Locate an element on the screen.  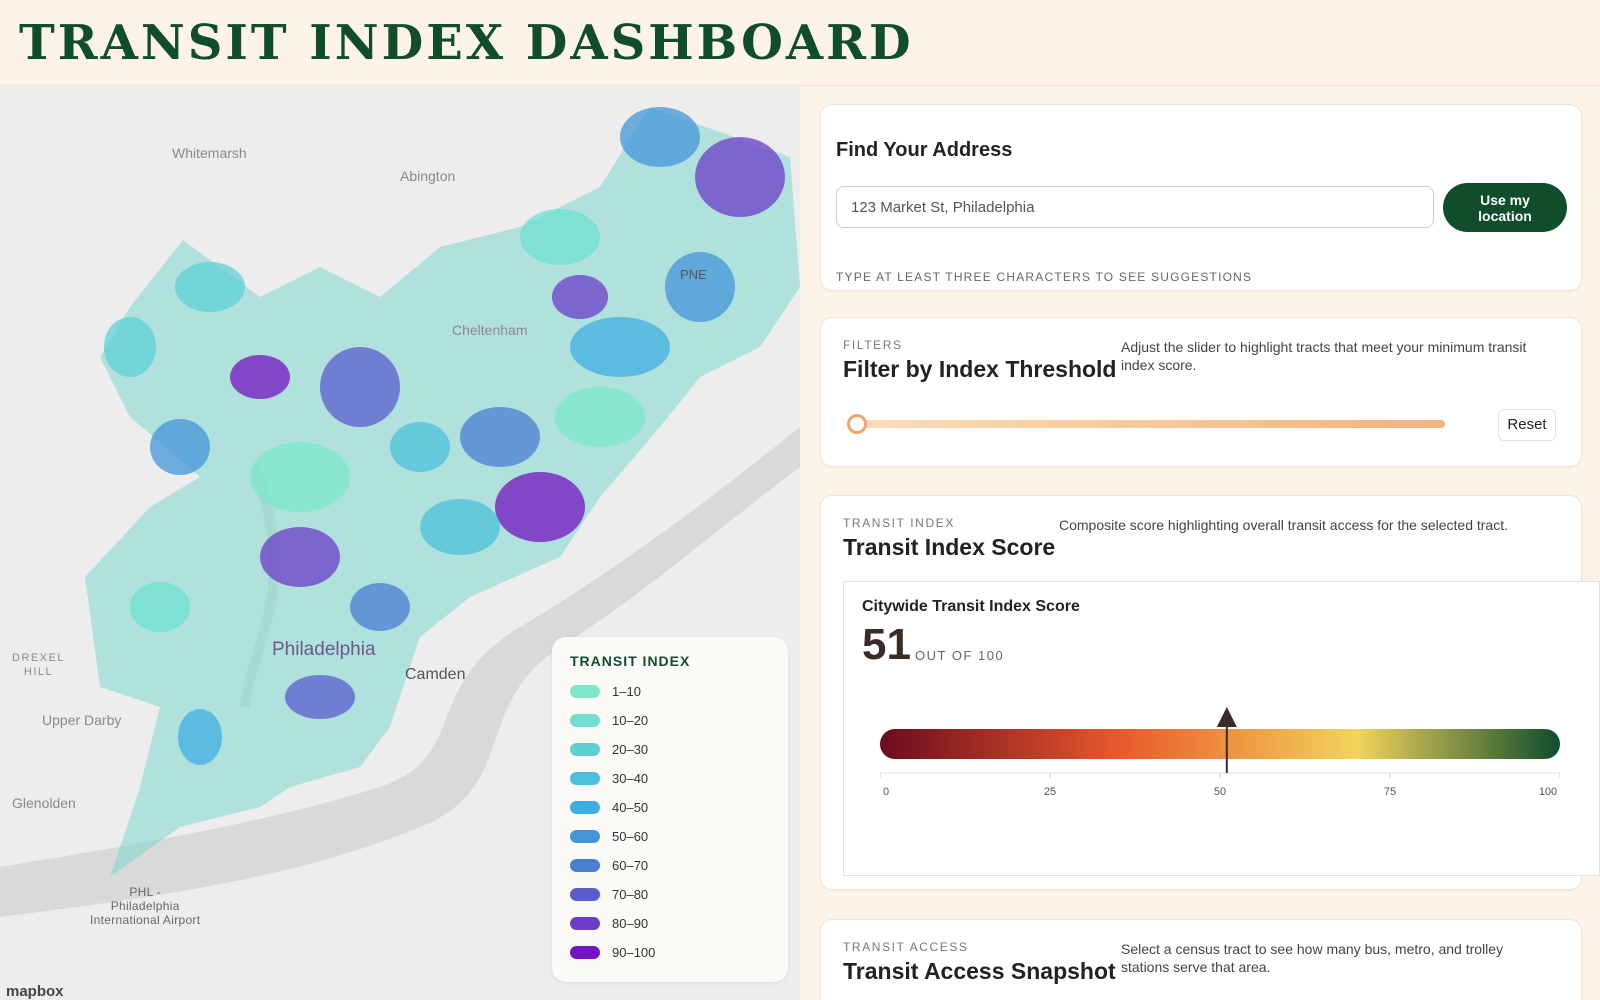
legend-label: 1–10 is located at coordinates (626, 691).